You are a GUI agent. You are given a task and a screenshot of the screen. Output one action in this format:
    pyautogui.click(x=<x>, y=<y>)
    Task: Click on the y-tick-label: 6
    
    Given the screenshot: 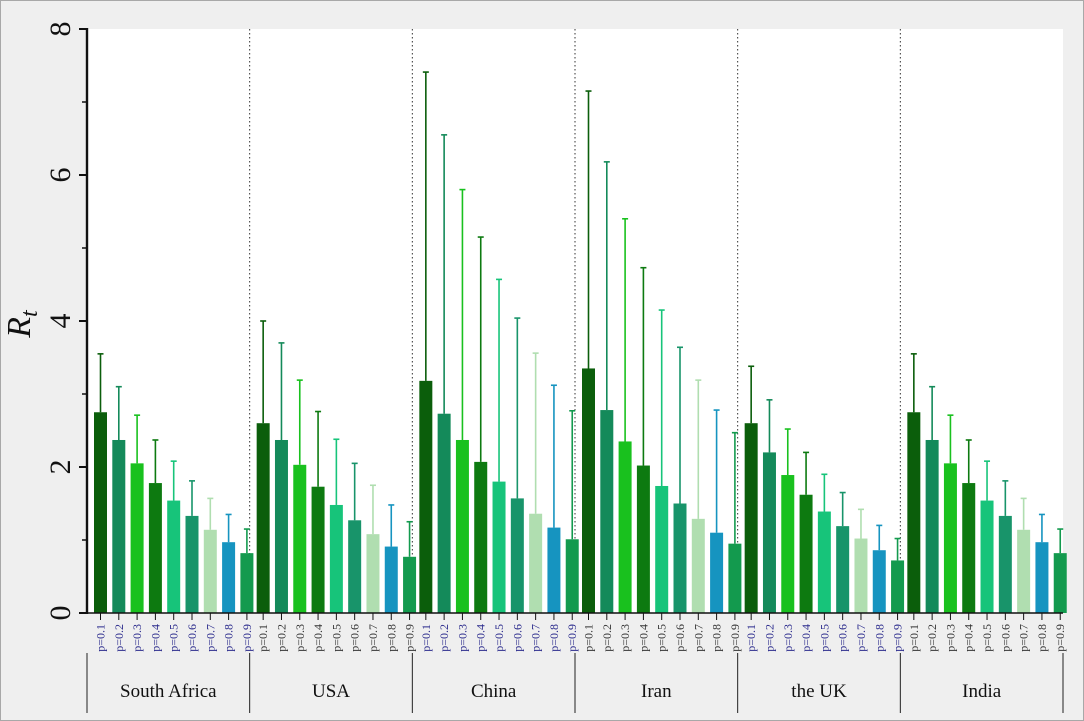 What is the action you would take?
    pyautogui.click(x=60, y=175)
    